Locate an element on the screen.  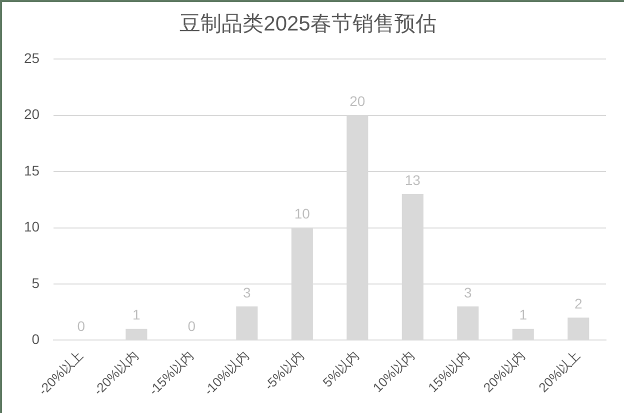
y-tick-label: 5 is located at coordinates (36, 282).